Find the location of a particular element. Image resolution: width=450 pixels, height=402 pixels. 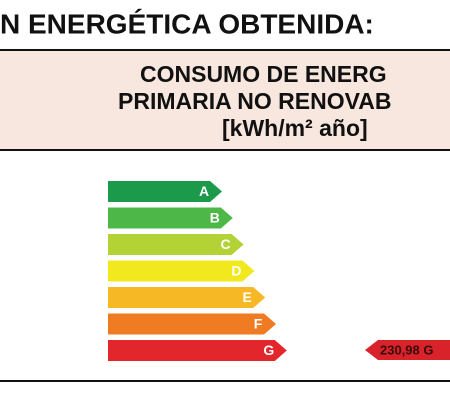

energy-class-letter: C is located at coordinates (226, 244).